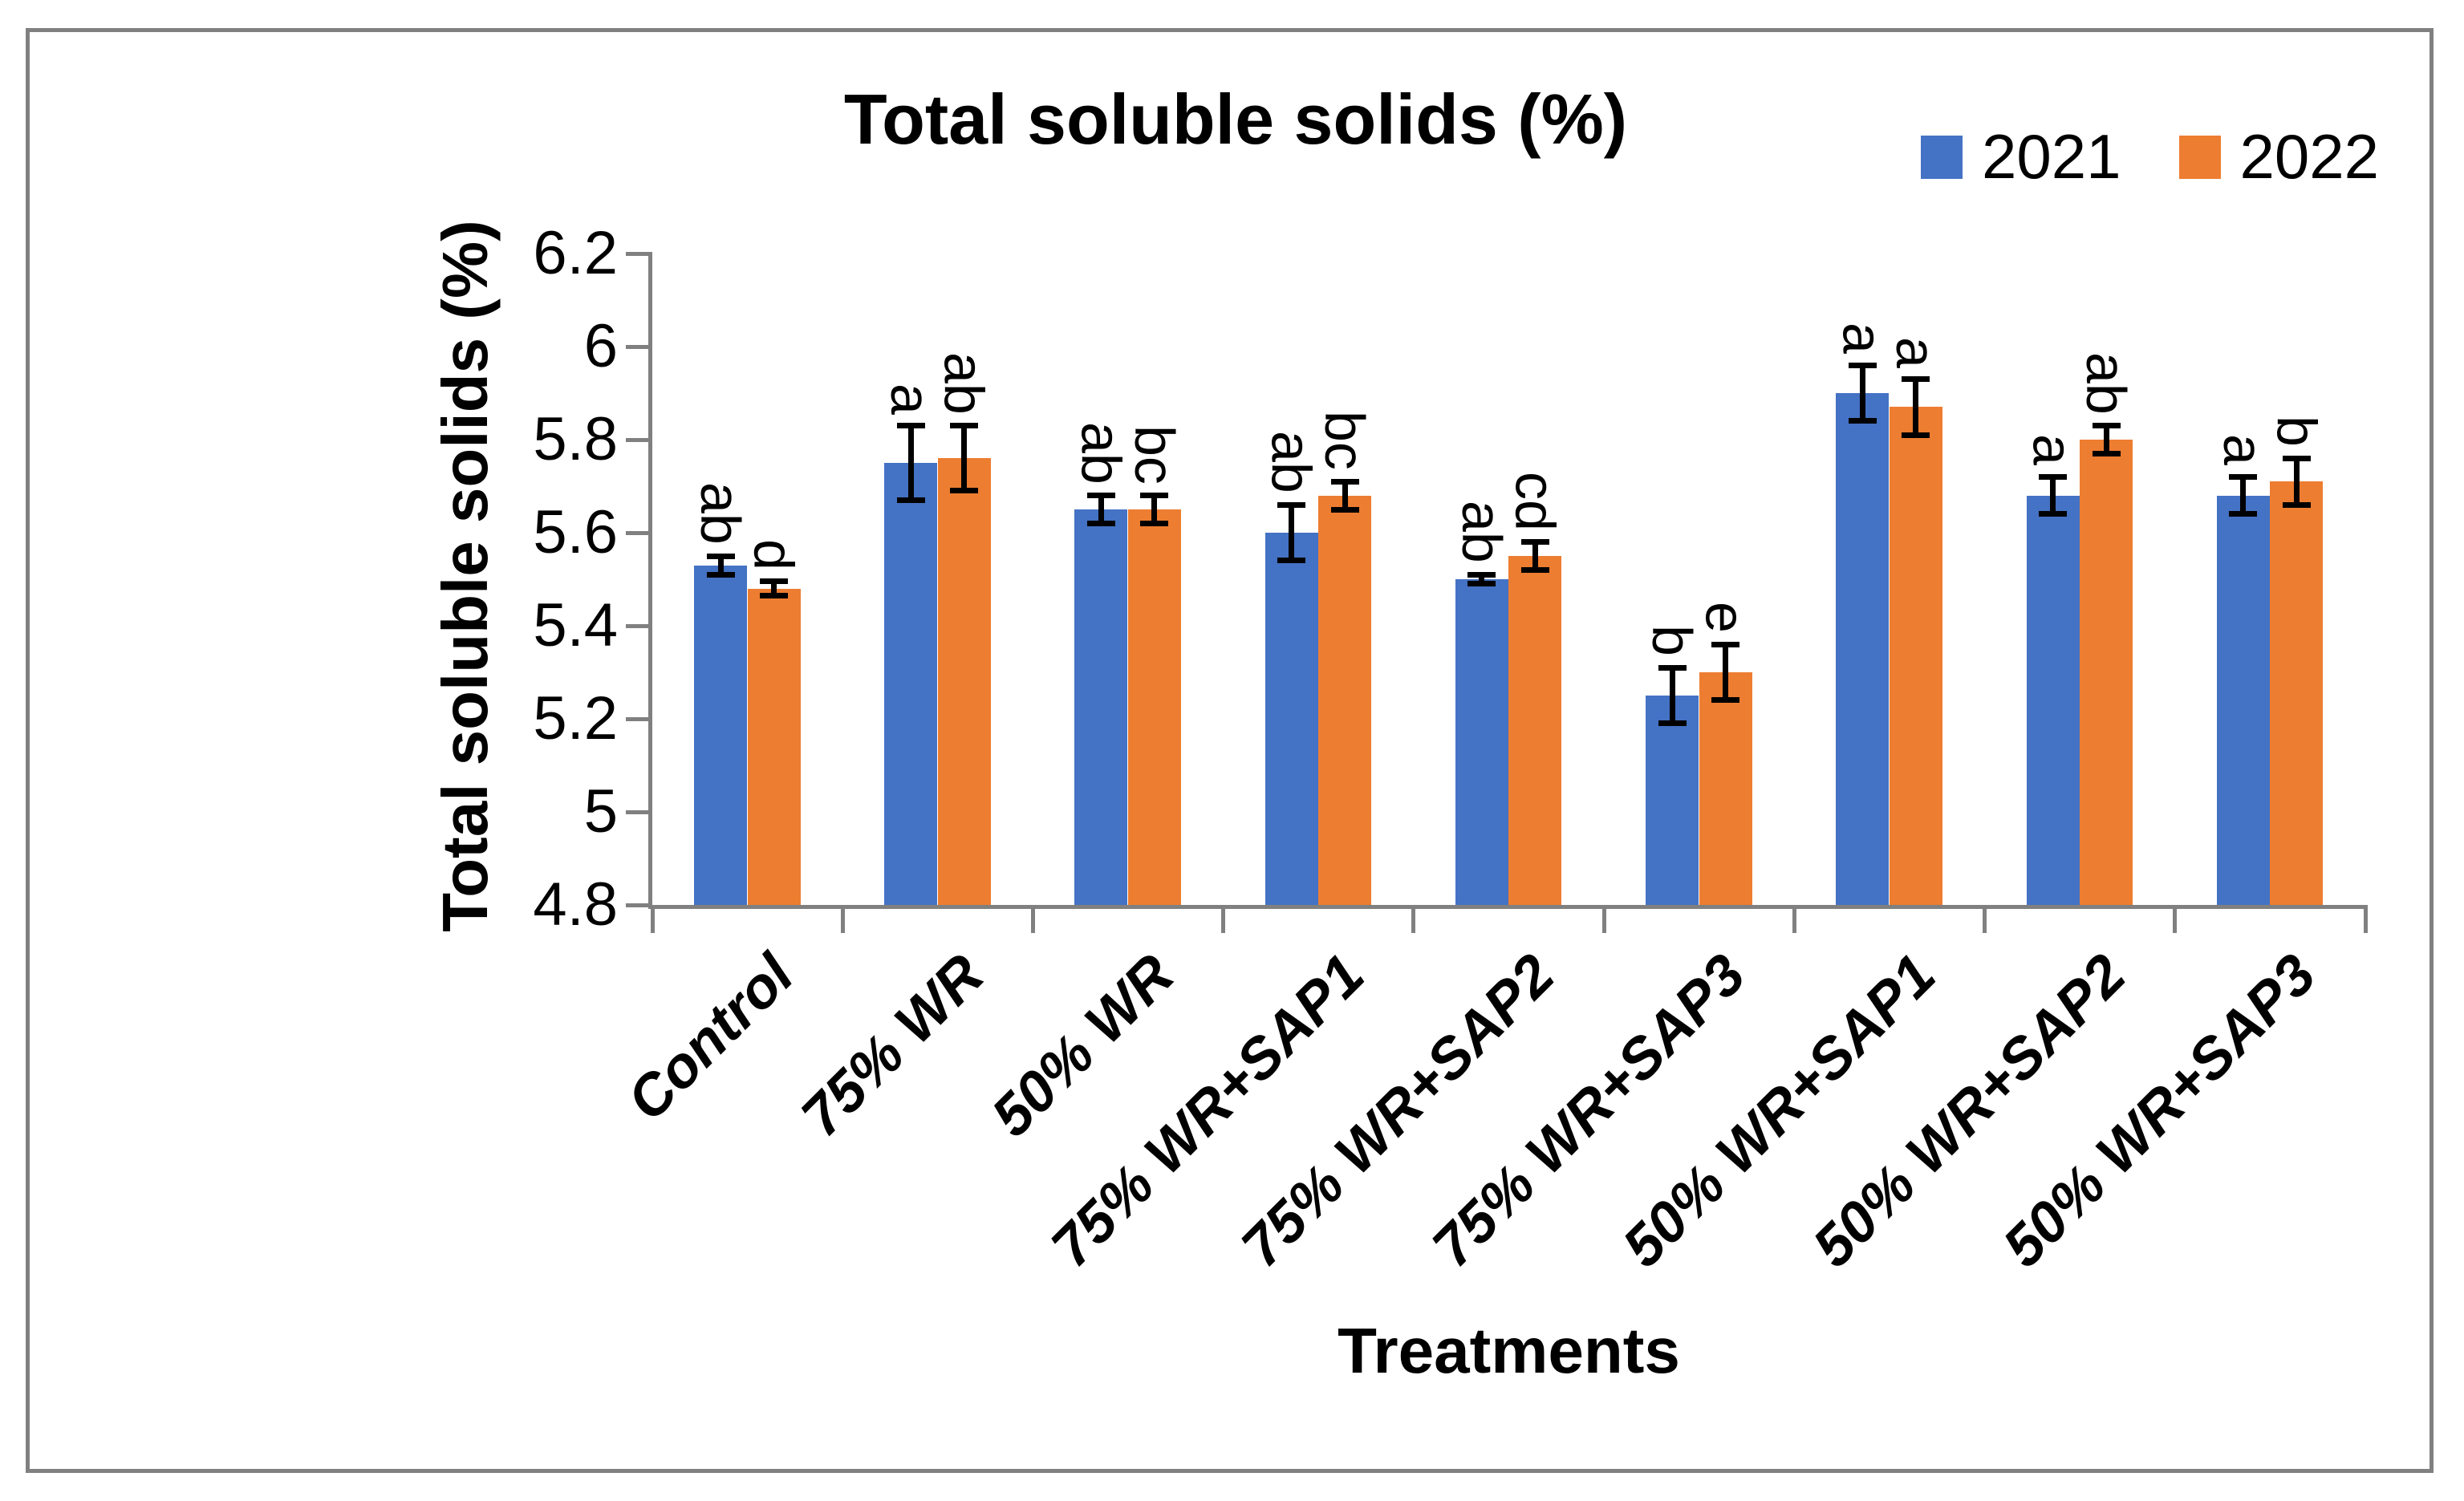  Describe the element at coordinates (2051, 156) in the screenshot. I see `legend-label-2021: 2021` at that location.